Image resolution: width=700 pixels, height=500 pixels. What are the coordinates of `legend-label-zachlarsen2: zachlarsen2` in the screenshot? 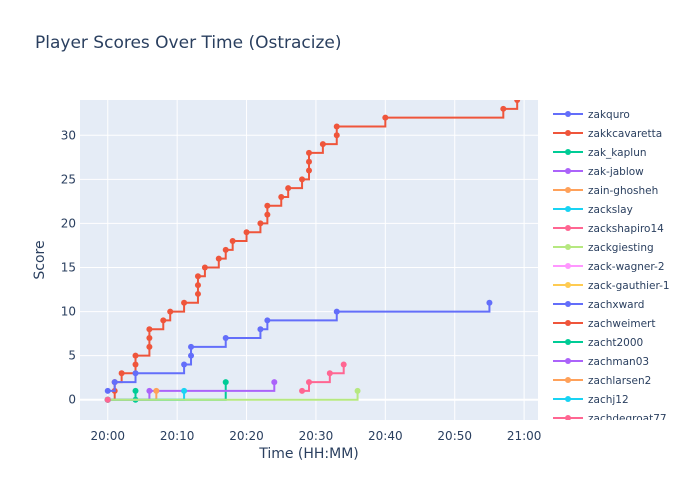 It's located at (619, 381).